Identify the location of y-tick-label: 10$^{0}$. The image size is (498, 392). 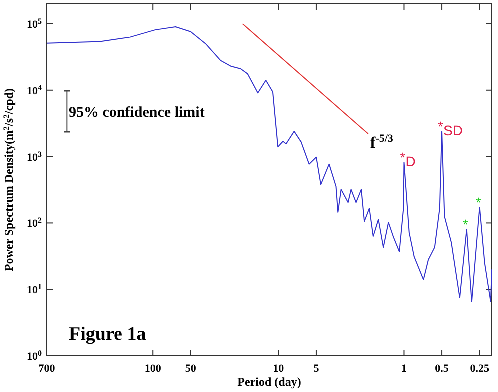
(34, 355).